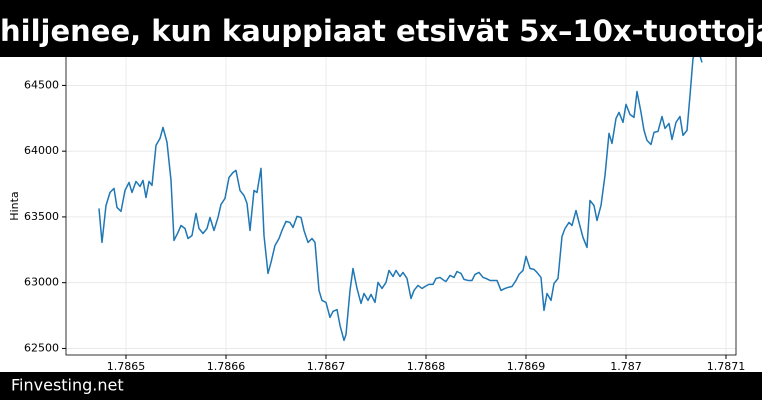 This screenshot has height=400, width=762. Describe the element at coordinates (526, 366) in the screenshot. I see `x-tick-label: 1.7869` at that location.